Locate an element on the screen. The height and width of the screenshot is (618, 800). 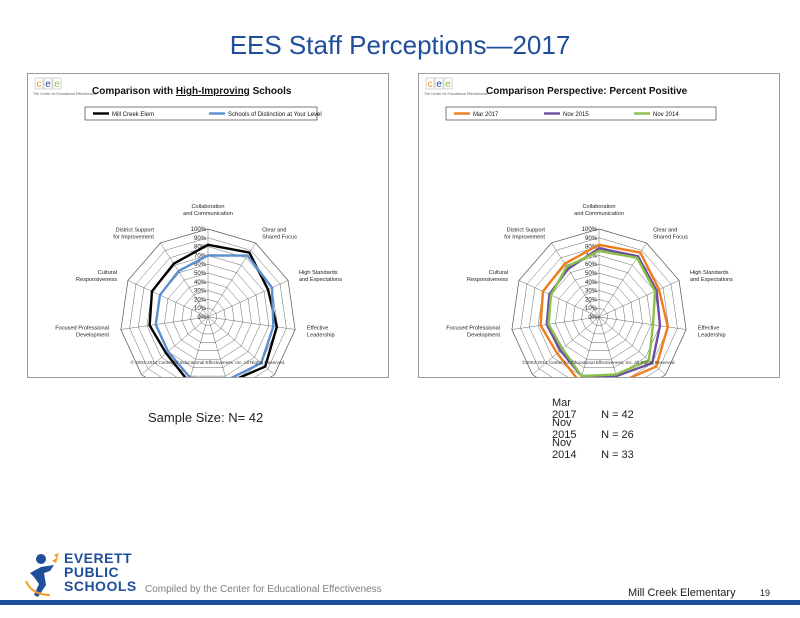
cee-logo-letter: c is located at coordinates (430, 84).